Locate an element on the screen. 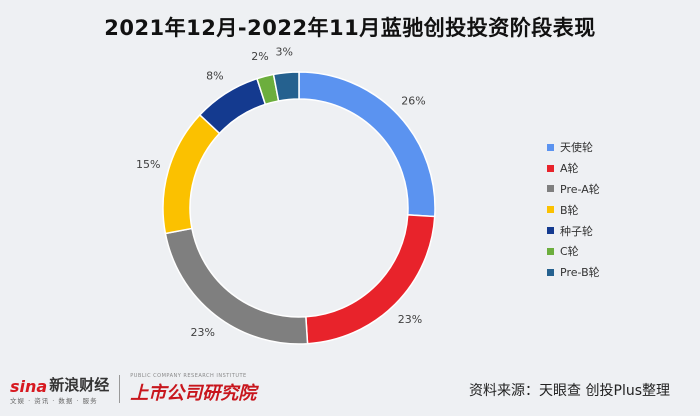 This screenshot has width=700, height=416. slice-label-1: 26% is located at coordinates (413, 101).